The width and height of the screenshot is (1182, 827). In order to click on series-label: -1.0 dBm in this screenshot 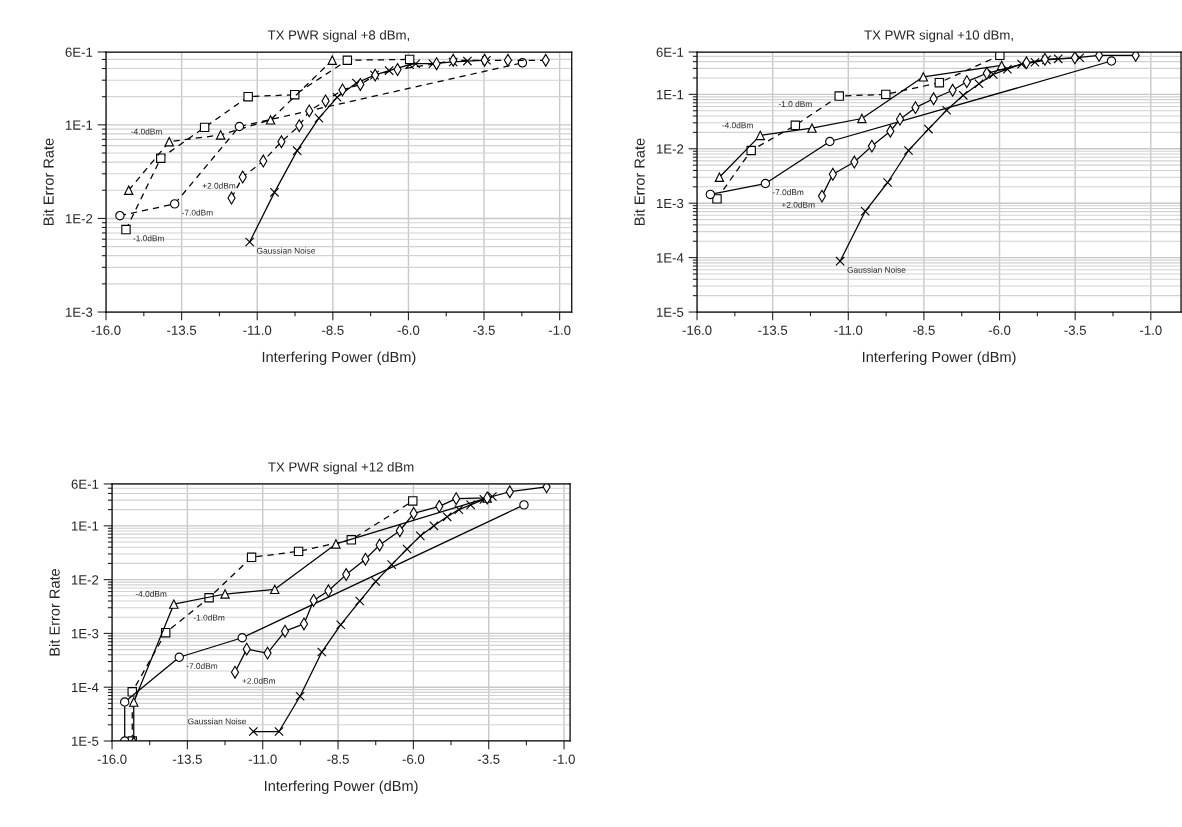, I will do `click(795, 103)`.